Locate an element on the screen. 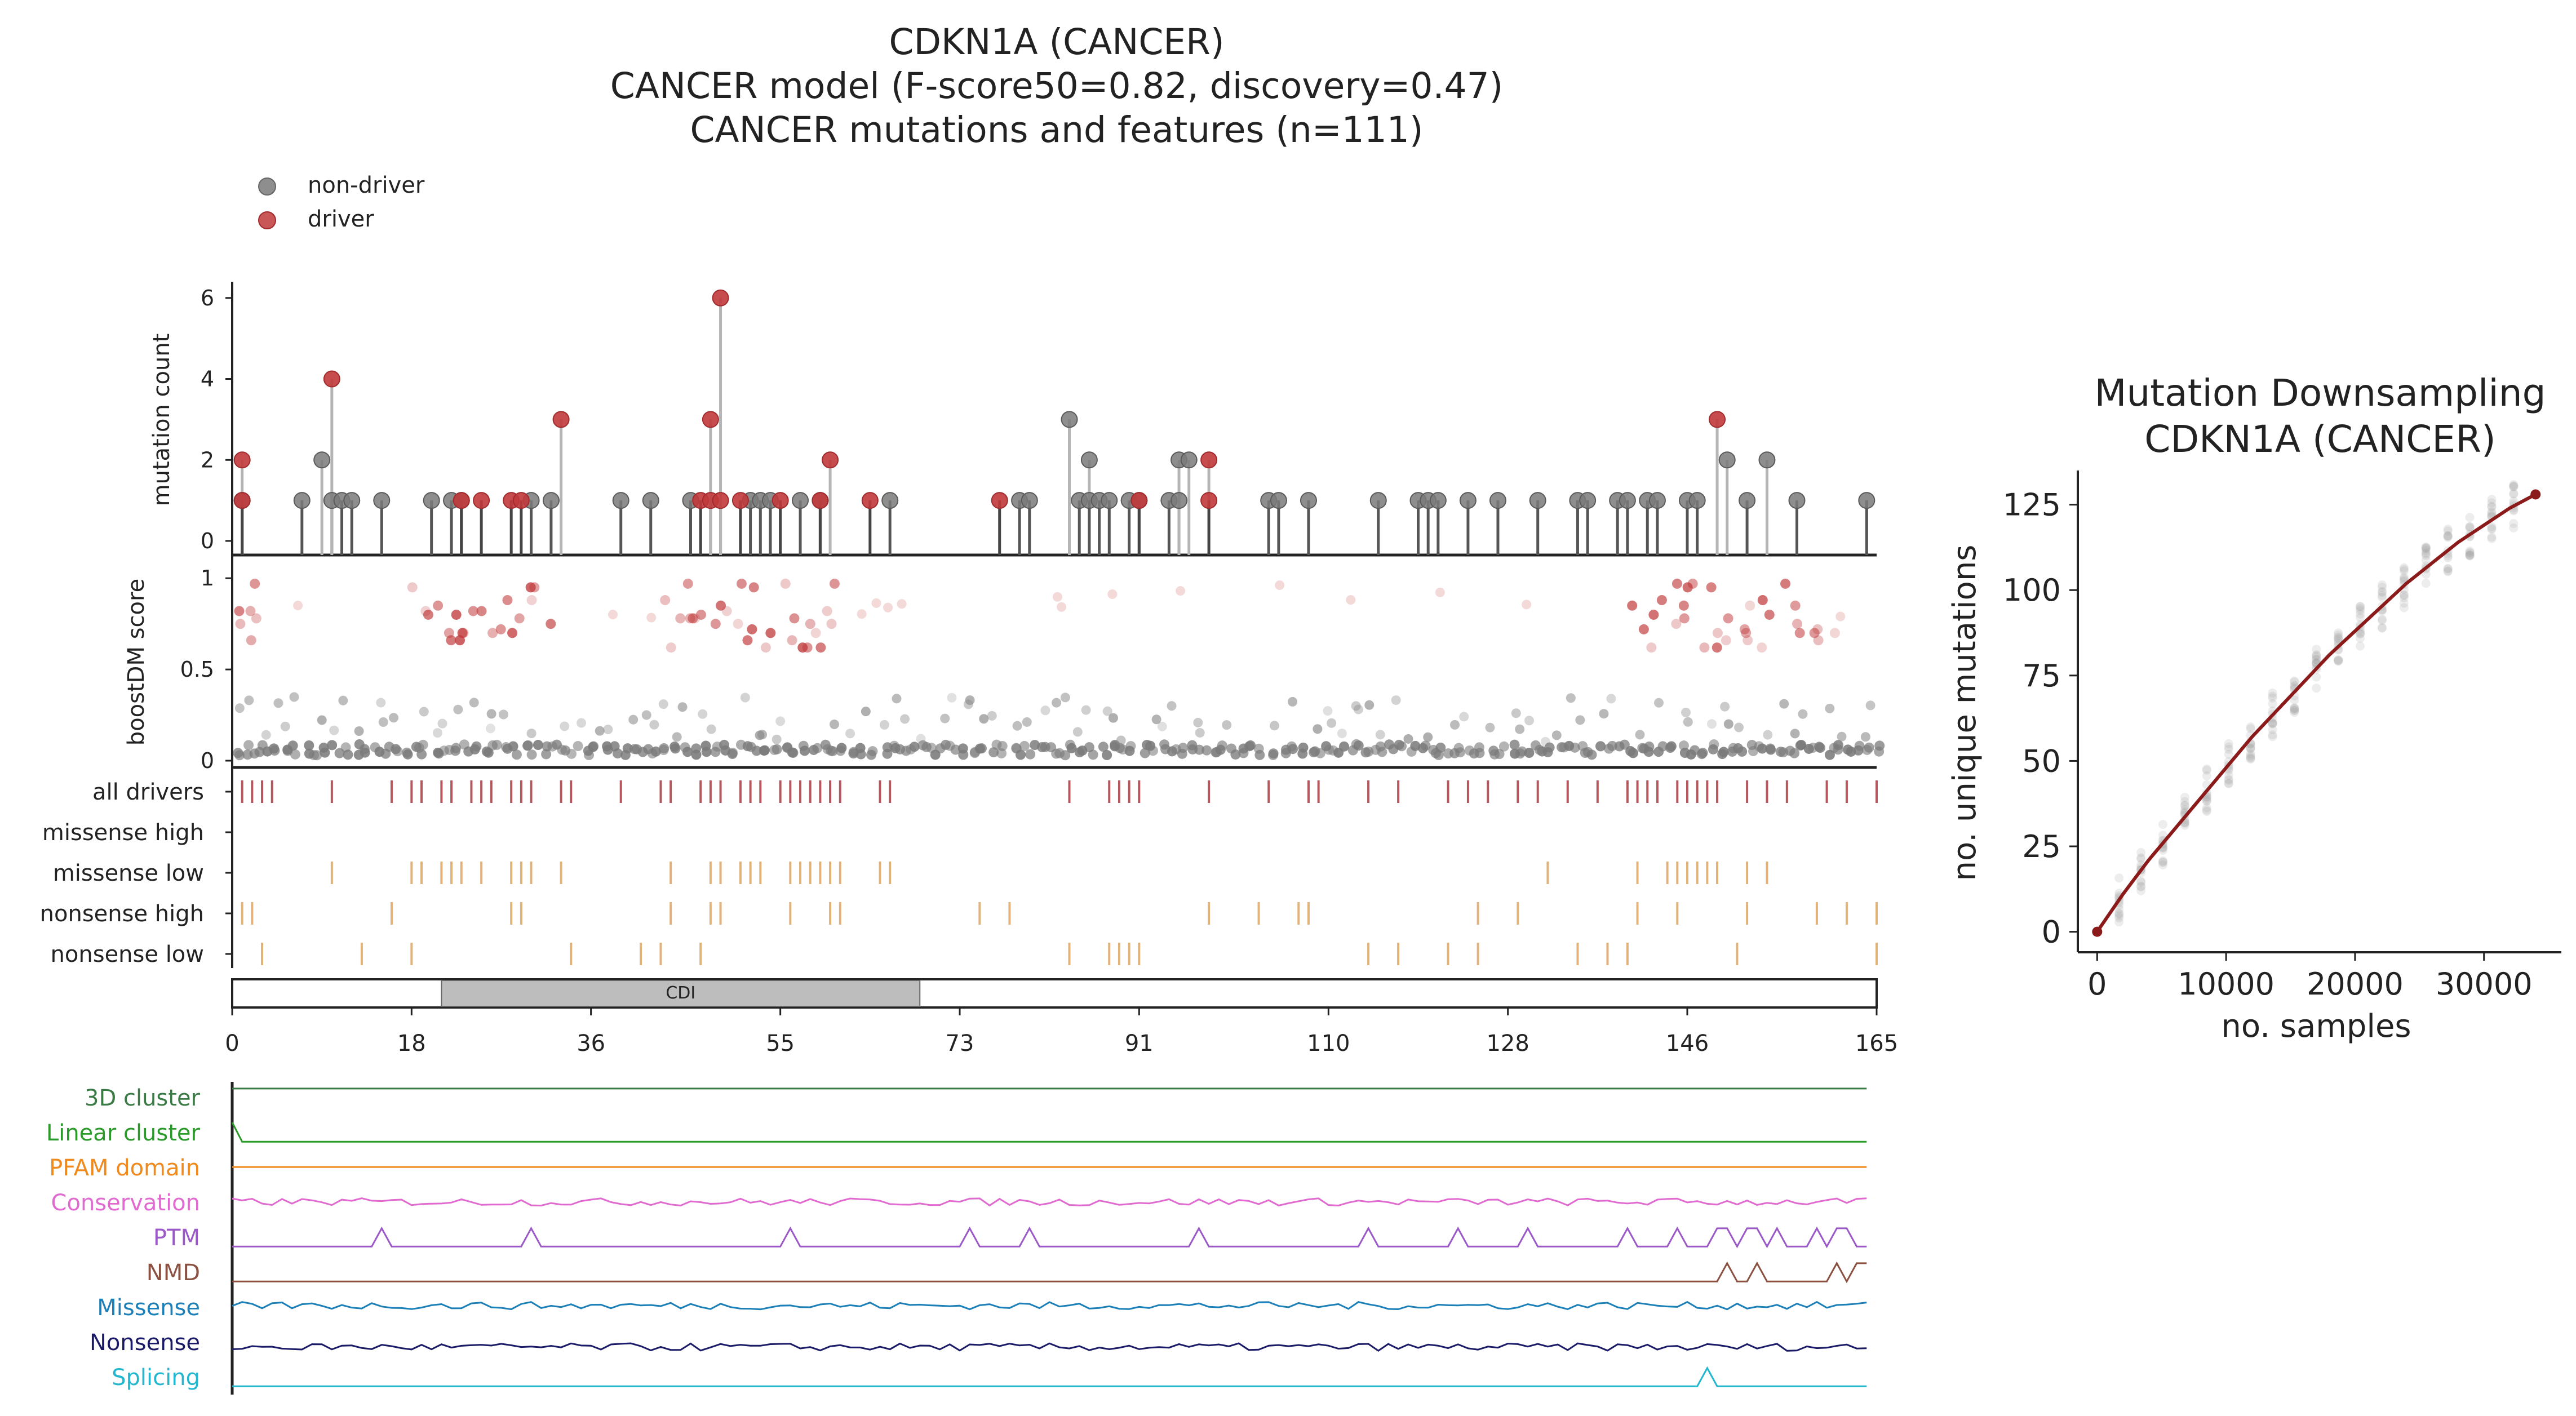 The image size is (2576, 1416). downsampling-ytick-label: 25 is located at coordinates (2041, 846).